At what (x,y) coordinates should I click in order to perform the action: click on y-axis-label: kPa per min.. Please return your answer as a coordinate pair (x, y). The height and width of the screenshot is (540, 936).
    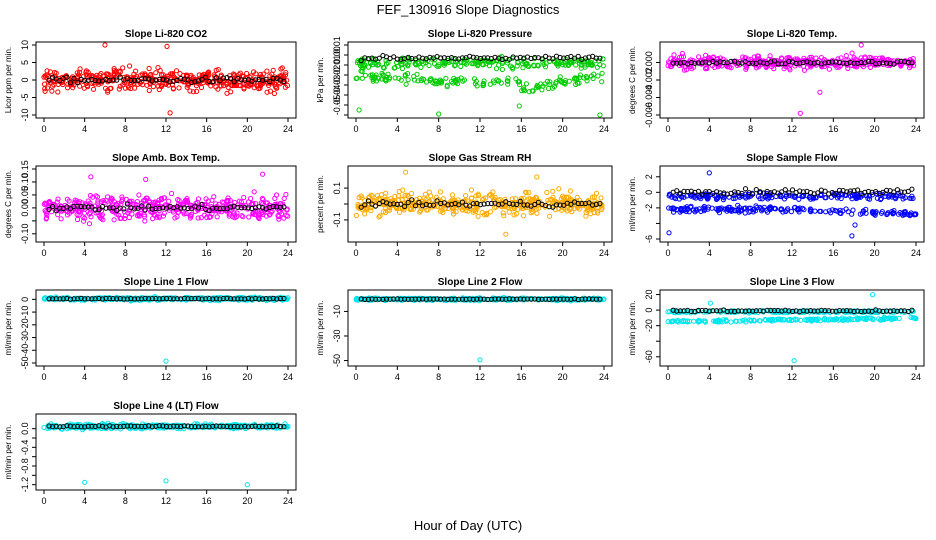
    Looking at the image, I should click on (320, 80).